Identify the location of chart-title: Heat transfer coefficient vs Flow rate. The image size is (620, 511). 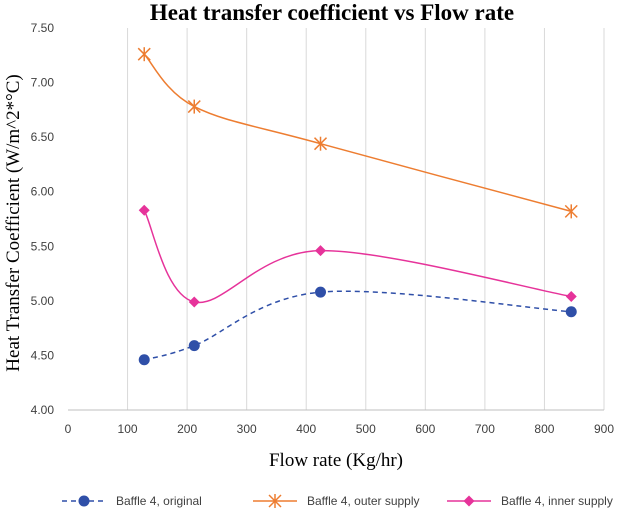
(332, 12).